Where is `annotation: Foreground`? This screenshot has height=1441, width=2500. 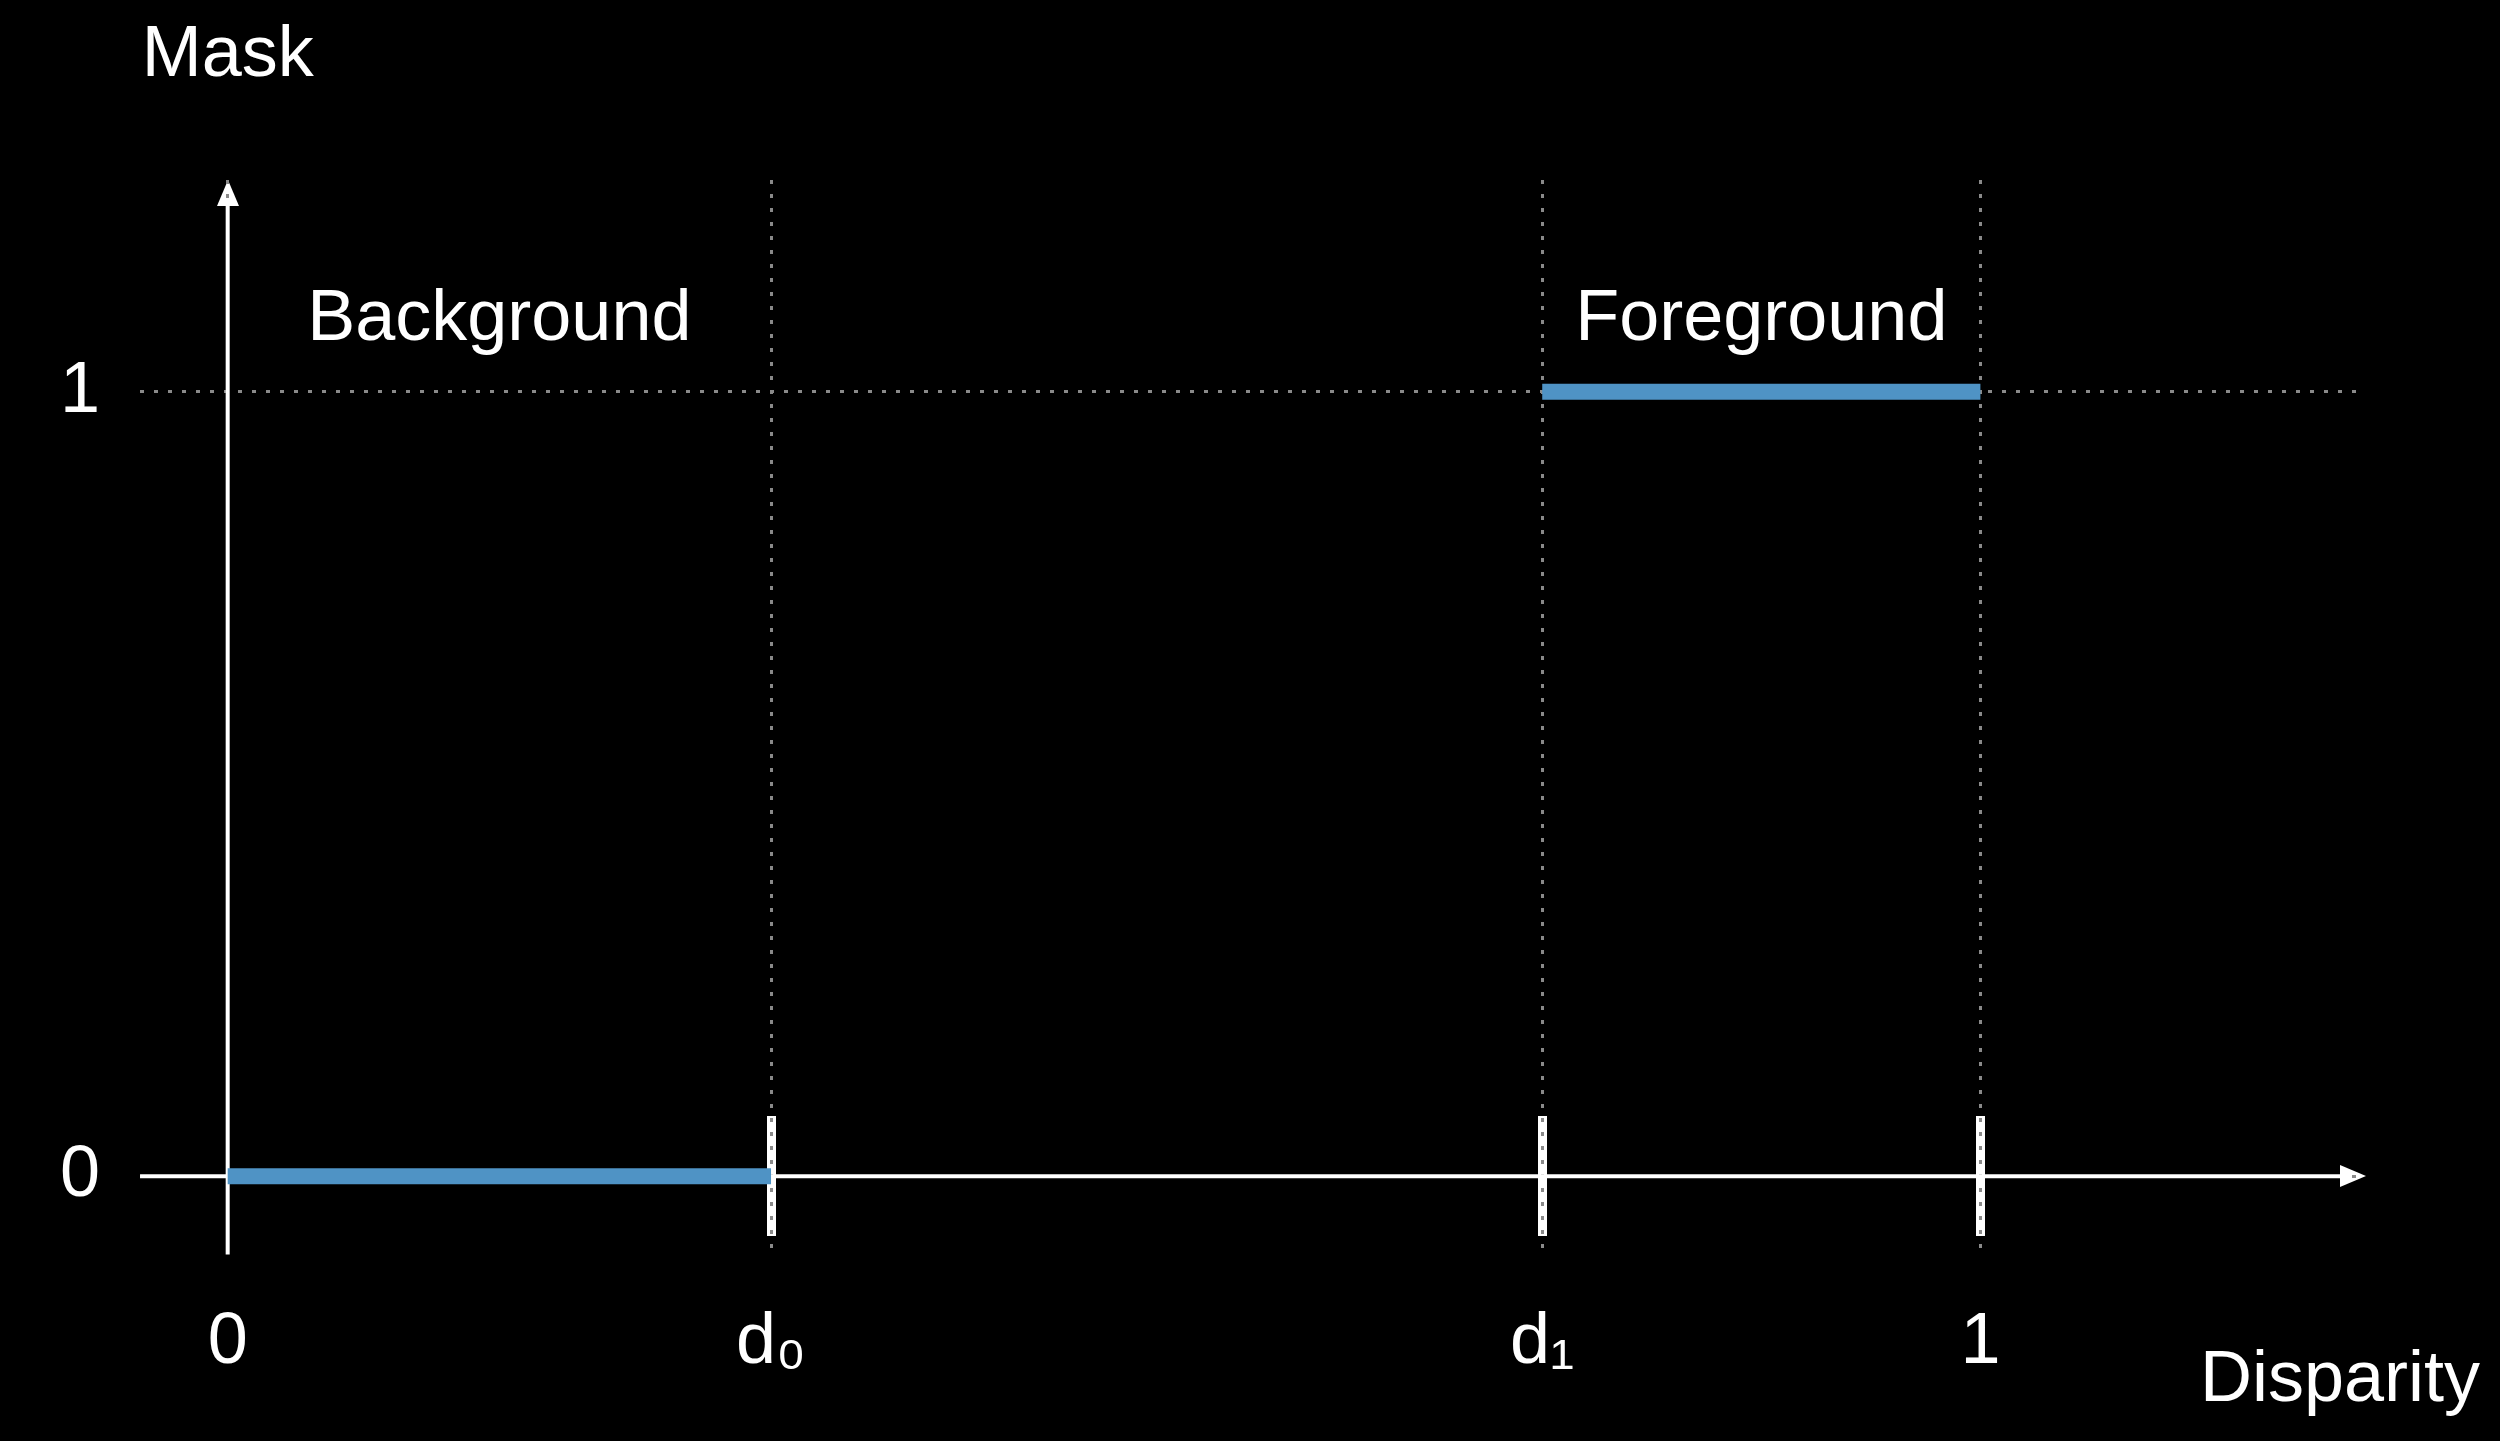 annotation: Foreground is located at coordinates (1761, 314).